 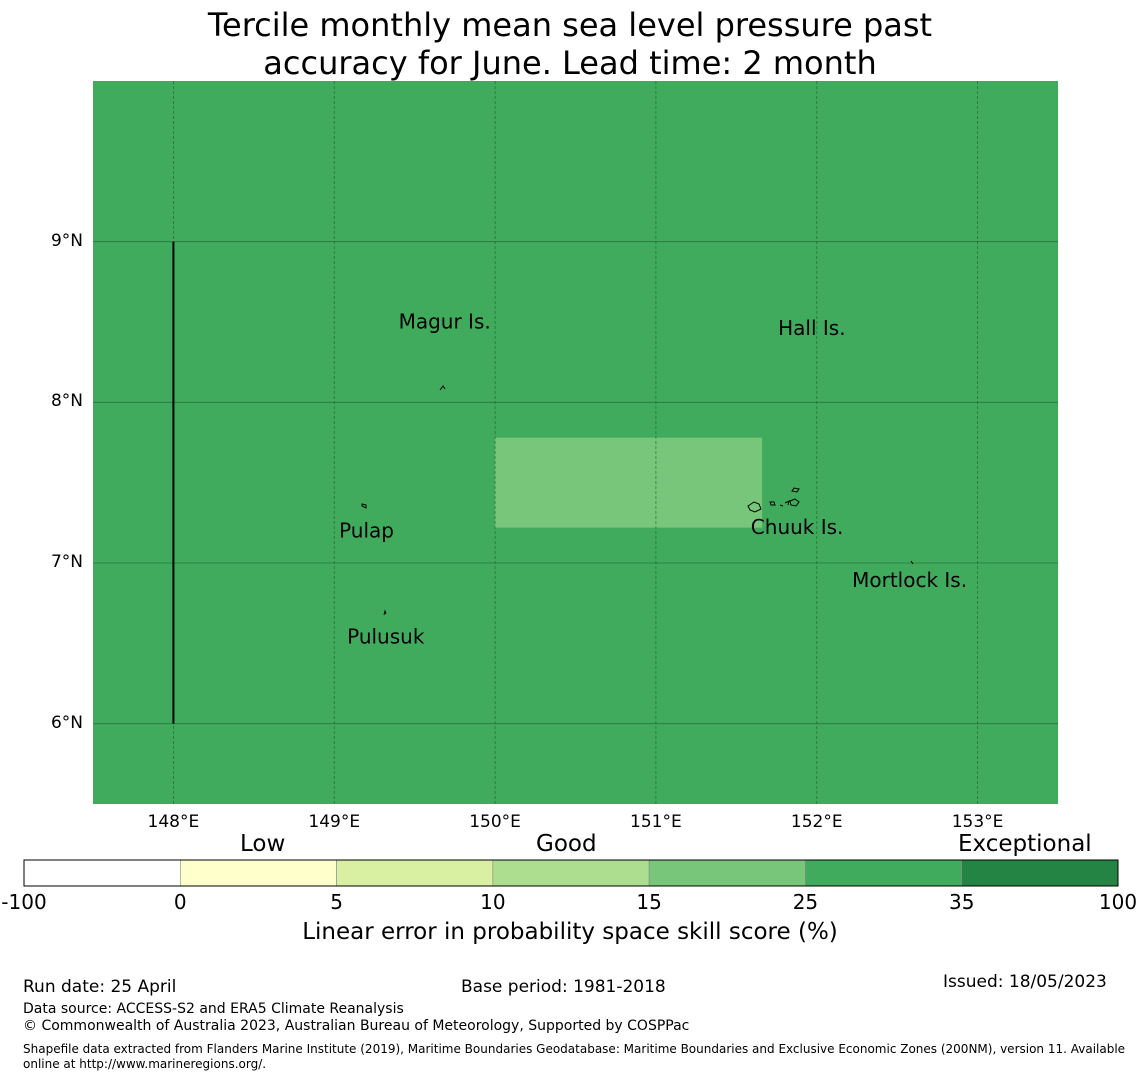 I want to click on latitude-tick-label: 9°N, so click(x=66, y=240).